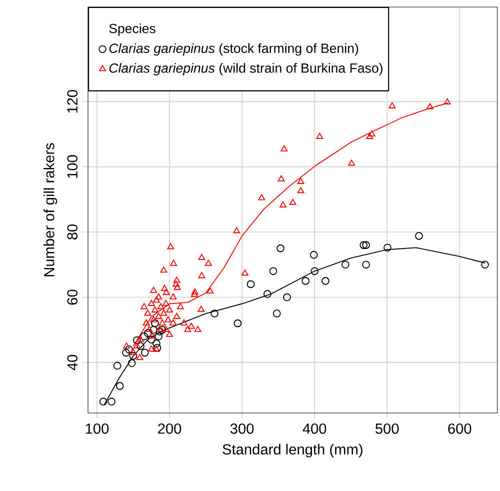  What do you see at coordinates (314, 428) in the screenshot?
I see `x-tick-label: 400` at bounding box center [314, 428].